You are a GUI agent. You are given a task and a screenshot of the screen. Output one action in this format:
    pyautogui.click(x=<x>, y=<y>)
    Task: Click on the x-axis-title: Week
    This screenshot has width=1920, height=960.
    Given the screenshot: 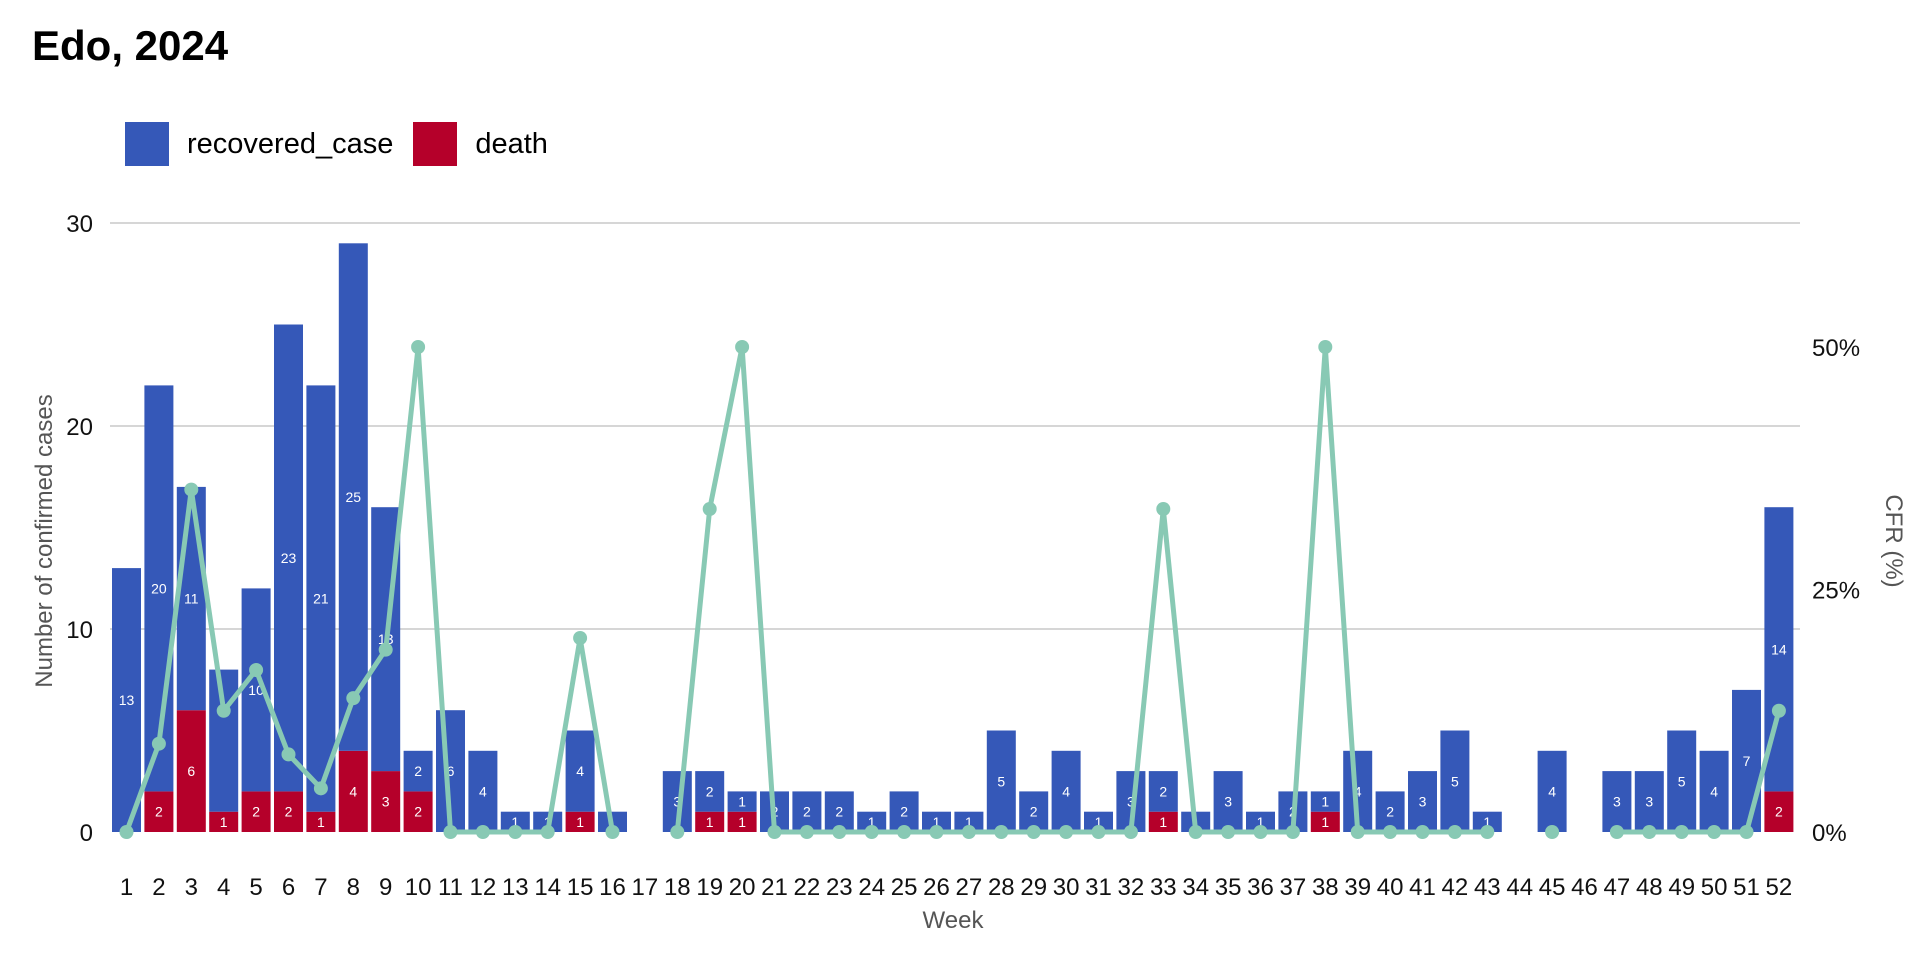 What is the action you would take?
    pyautogui.click(x=954, y=920)
    